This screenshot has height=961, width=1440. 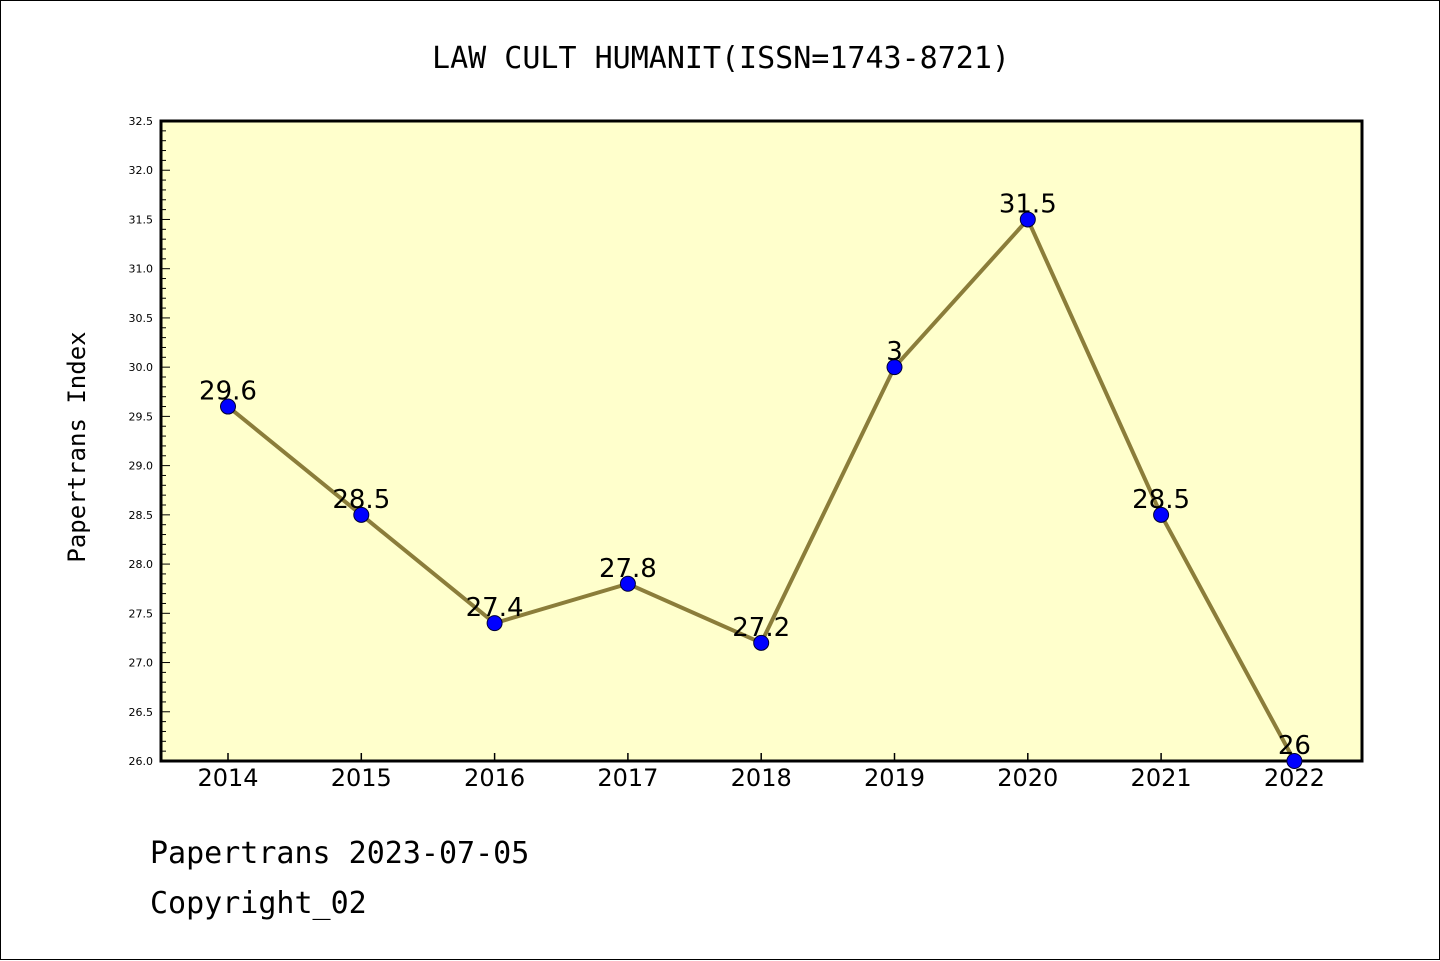 I want to click on y-tick-label: 28.5, so click(x=141, y=515).